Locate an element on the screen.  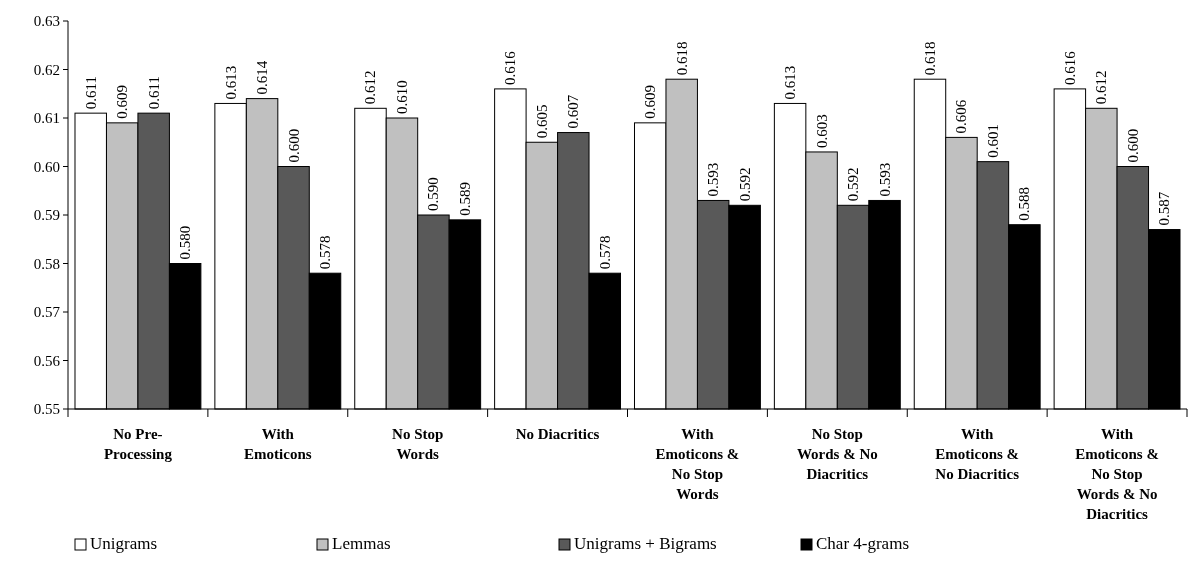
y-tick-label: 0.62 is located at coordinates (46, 69).